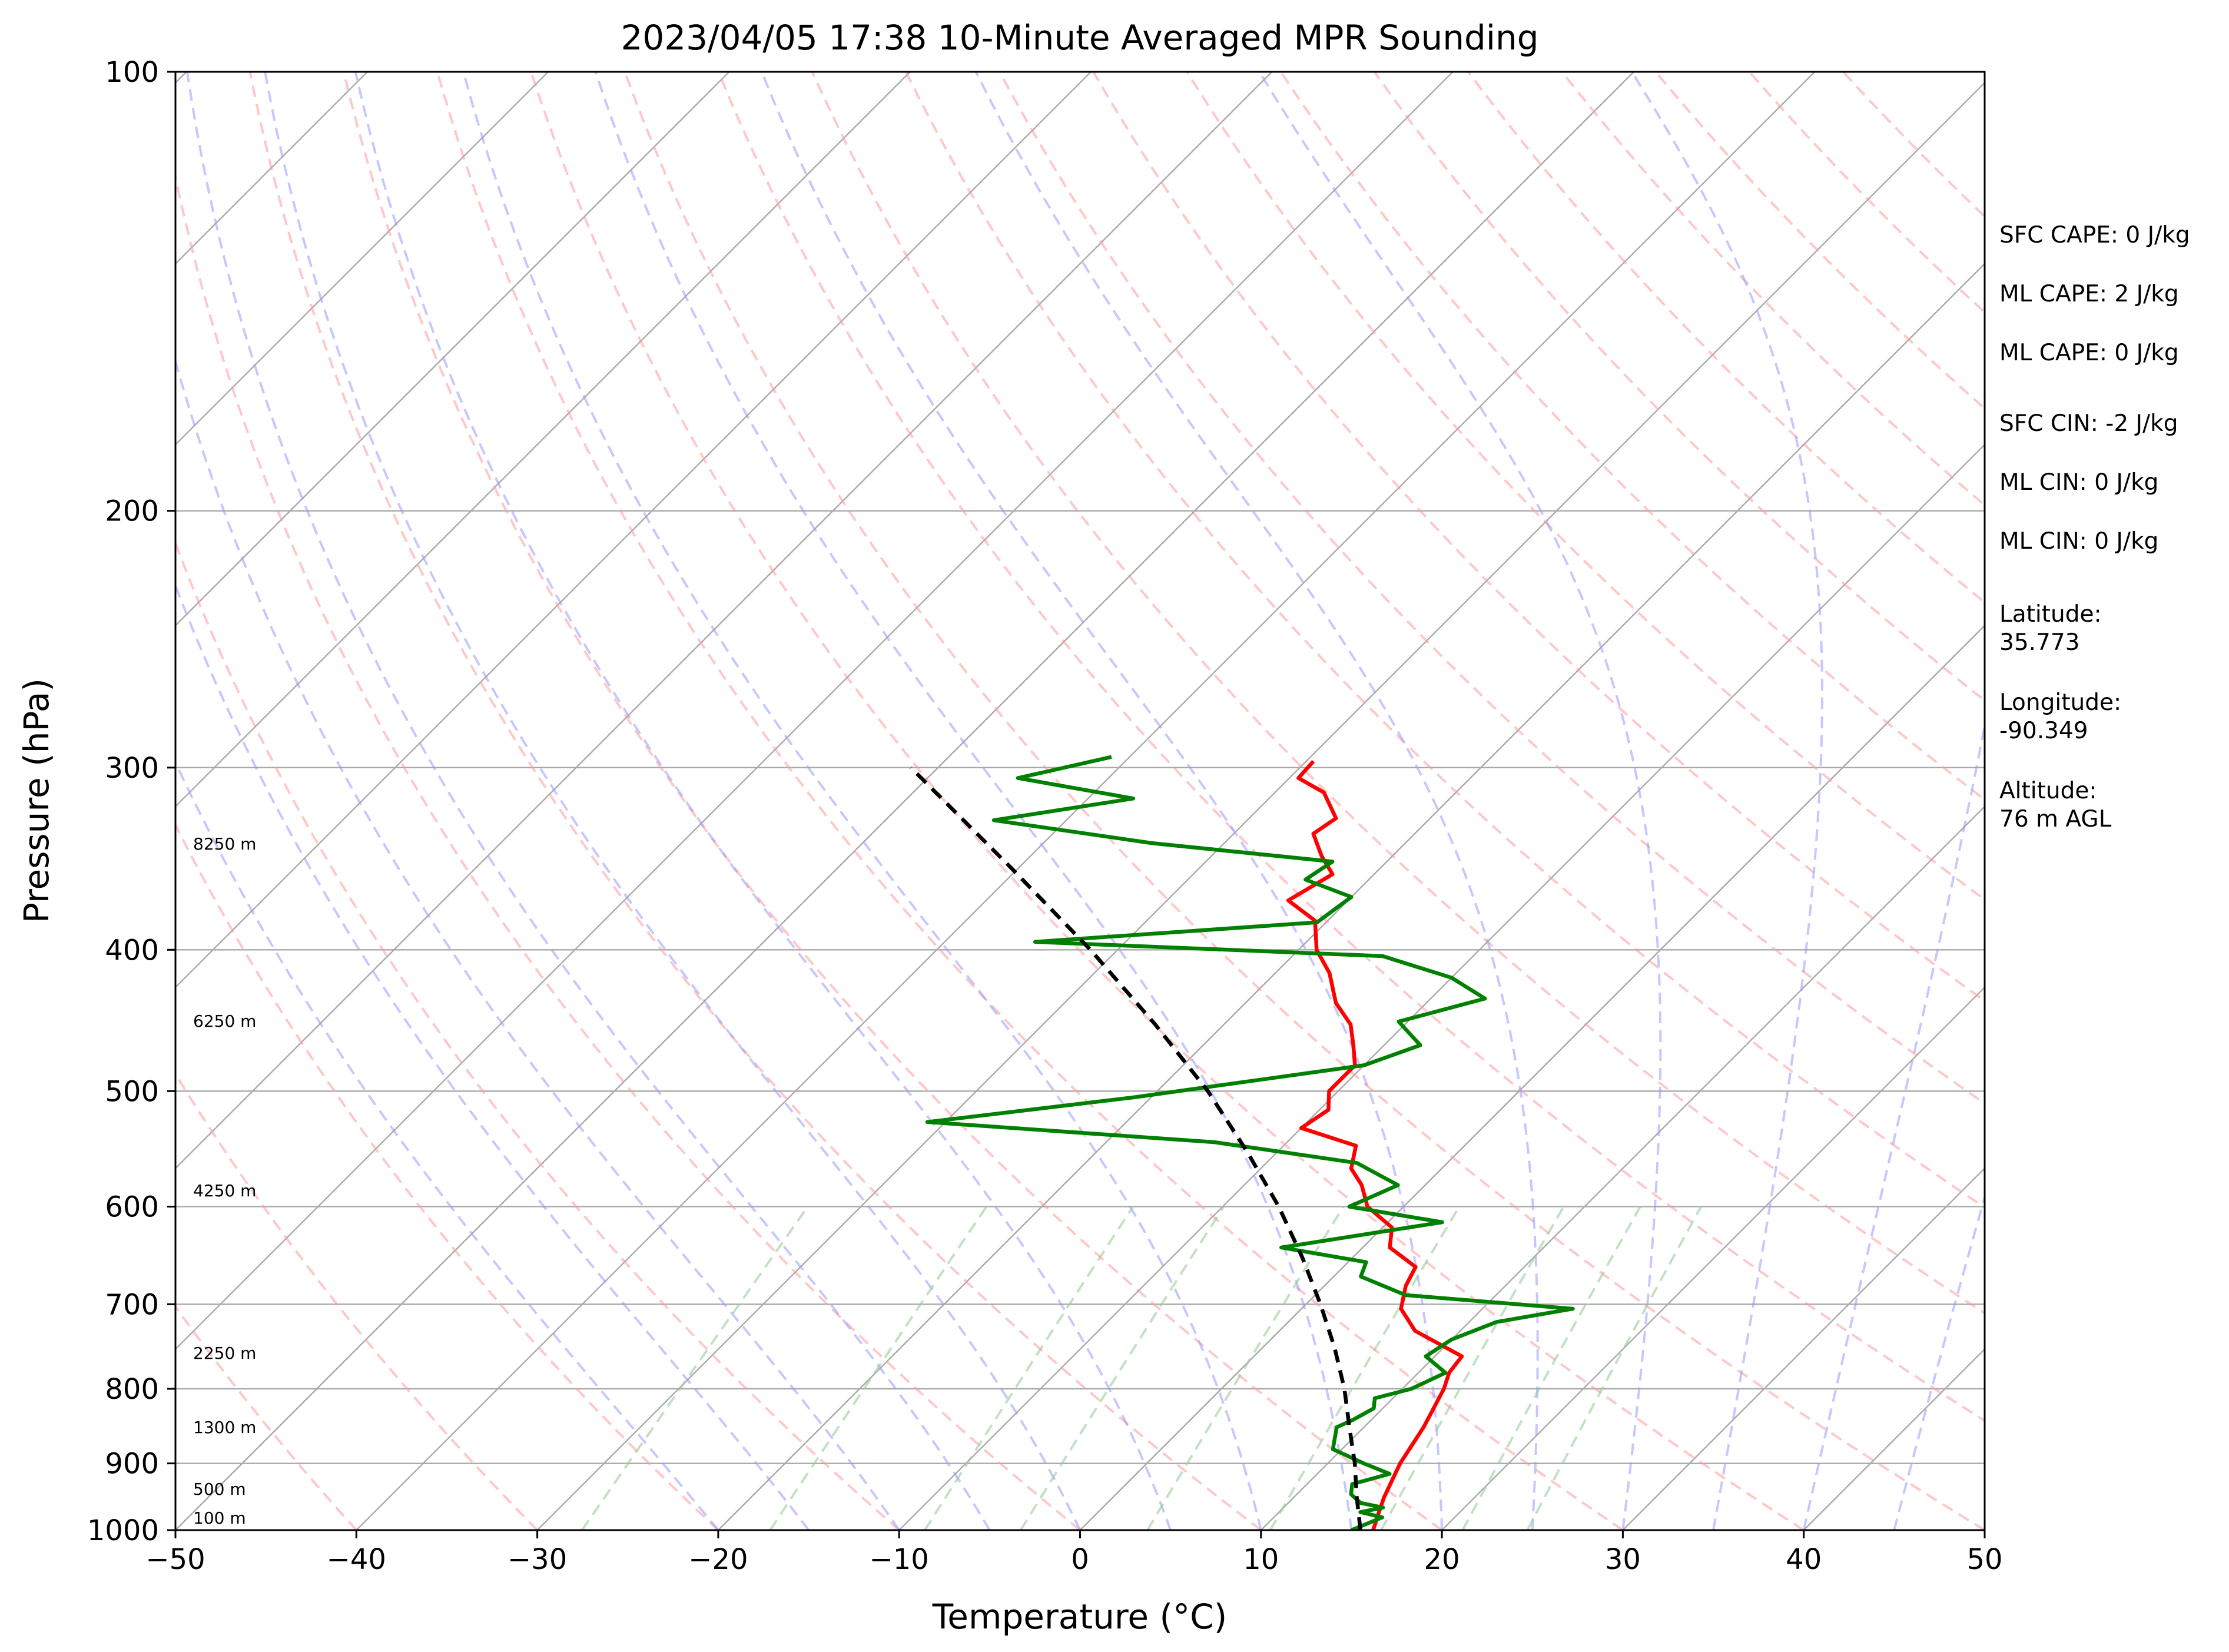  Describe the element at coordinates (132, 1206) in the screenshot. I see `y-tick-label: 600` at that location.